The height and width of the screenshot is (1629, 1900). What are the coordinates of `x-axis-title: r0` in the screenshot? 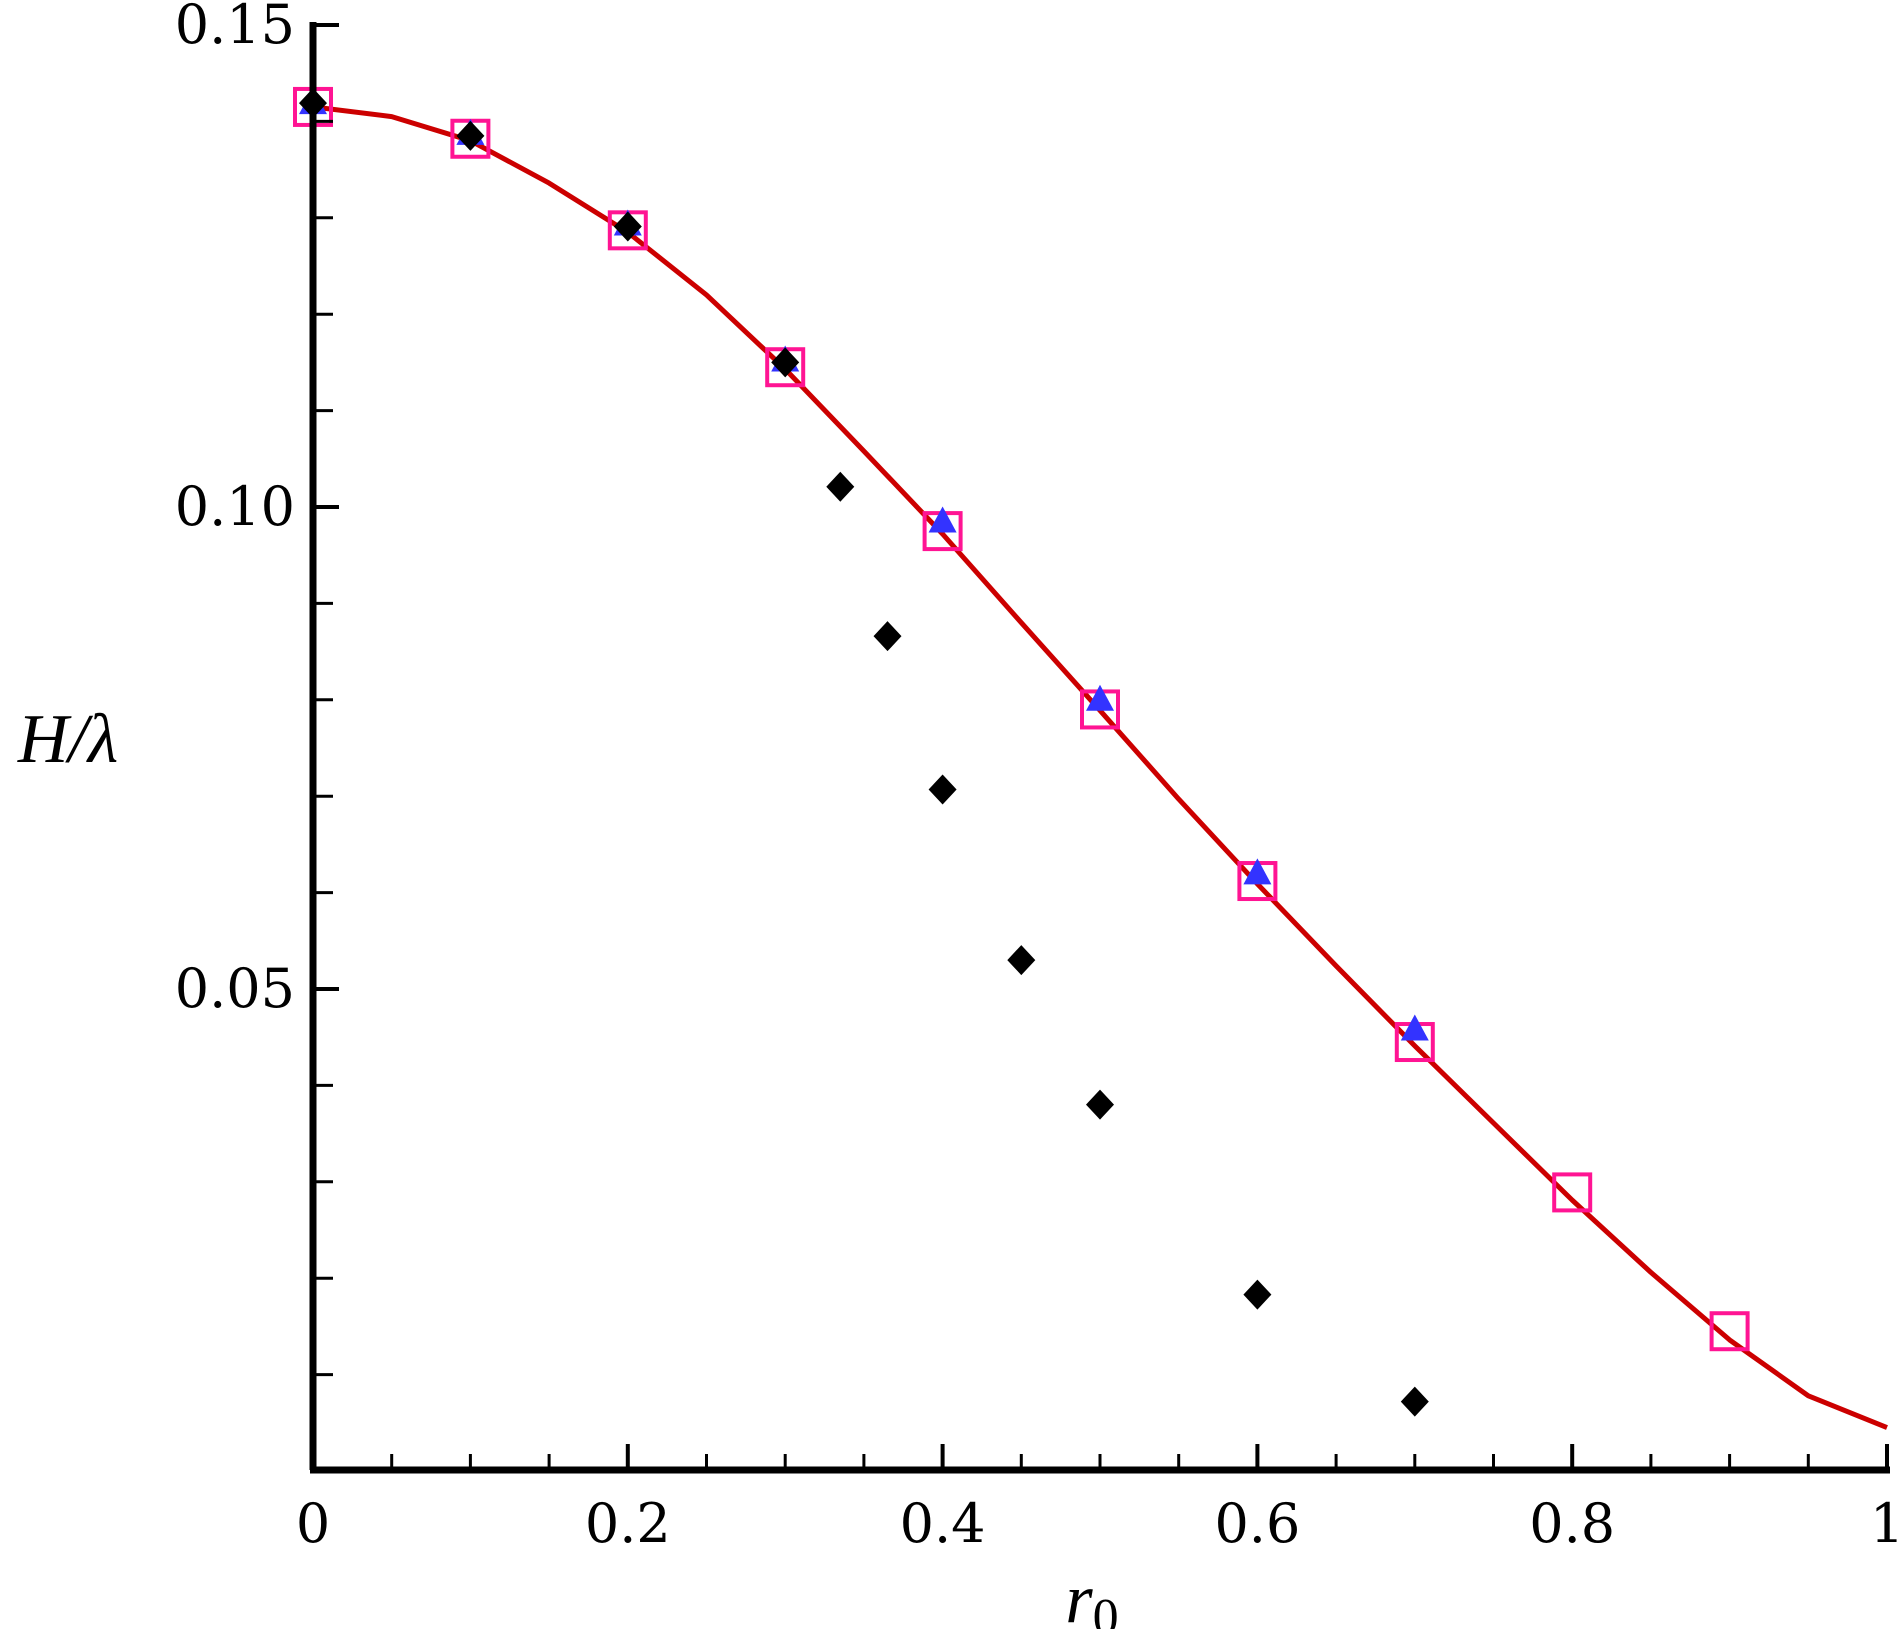 It's located at (1091, 1595).